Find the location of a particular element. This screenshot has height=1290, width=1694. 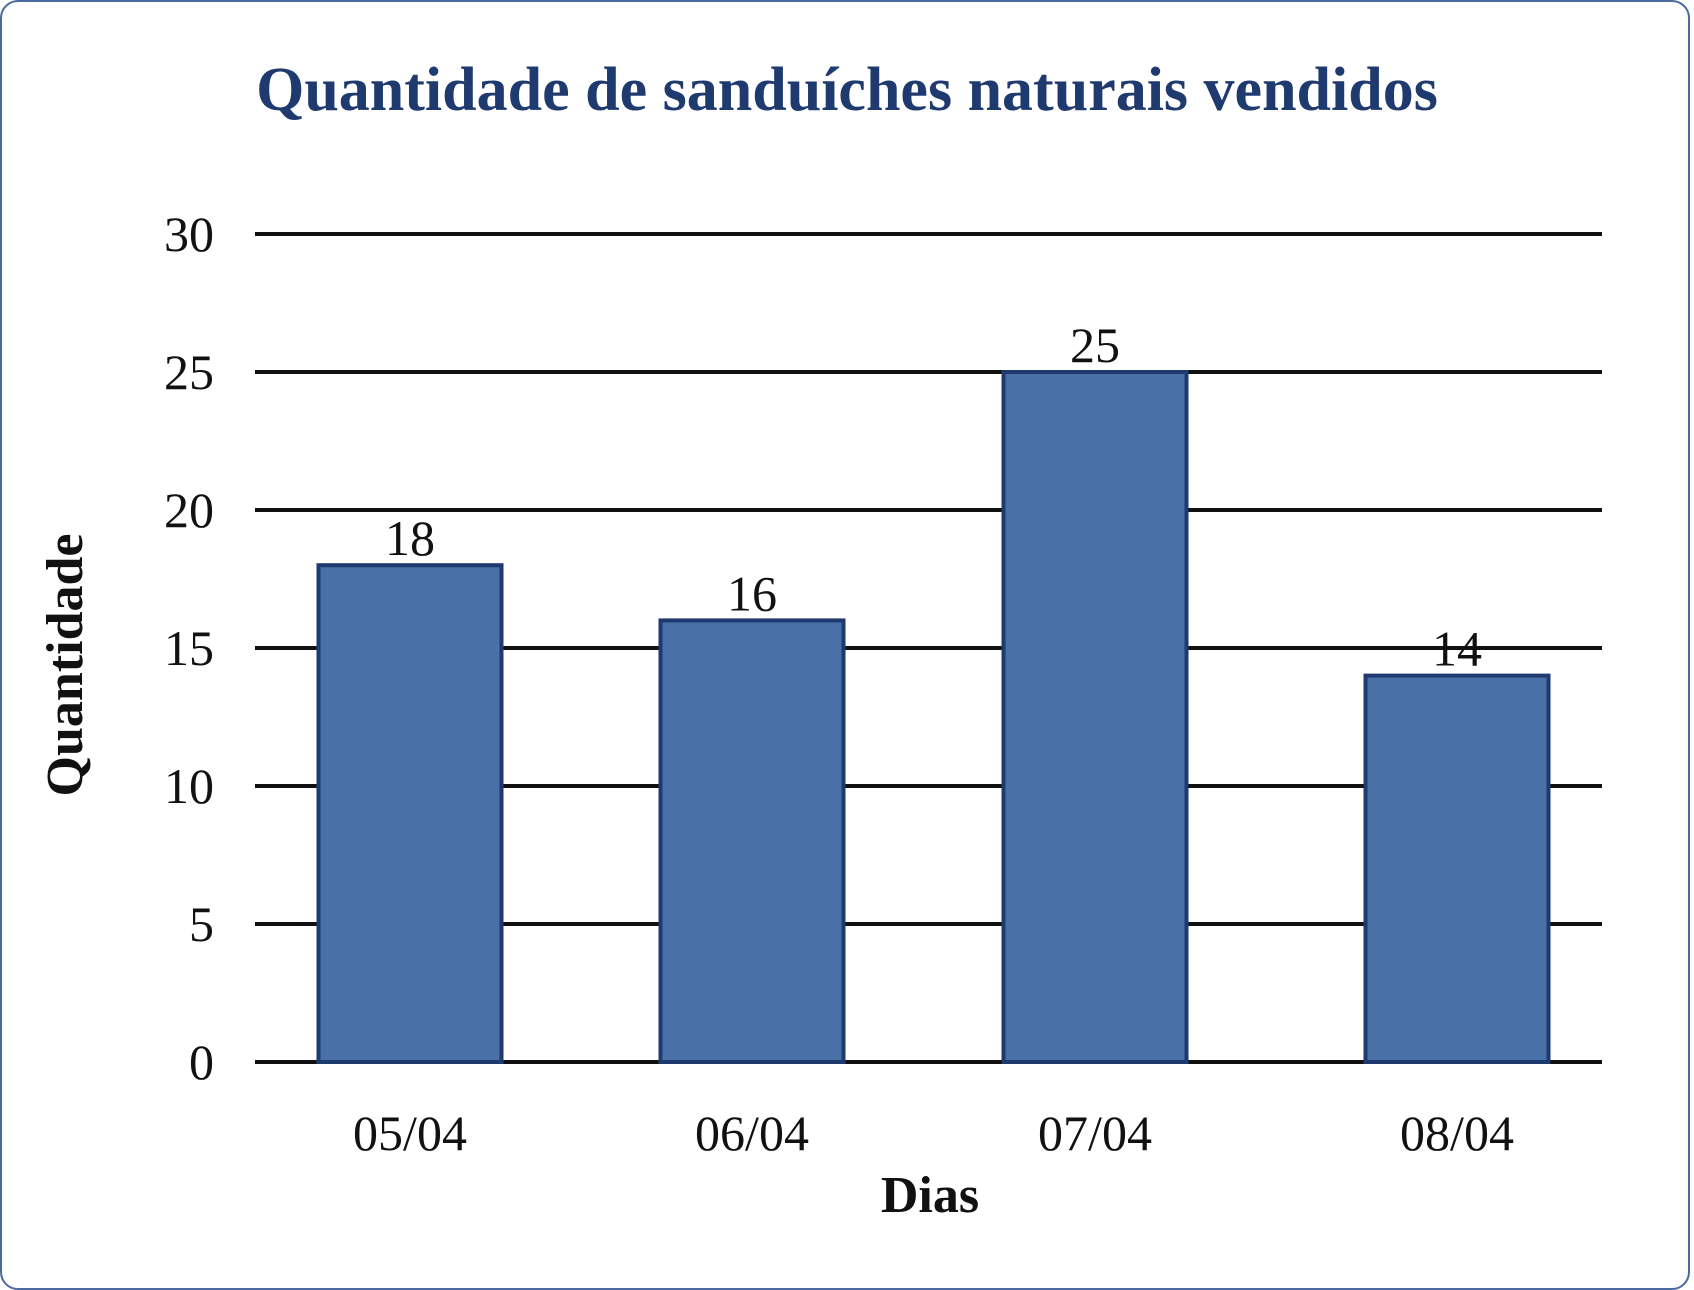

x-tick-labels: 05/04 06/04 07/04 08/04 is located at coordinates (933, 1133).